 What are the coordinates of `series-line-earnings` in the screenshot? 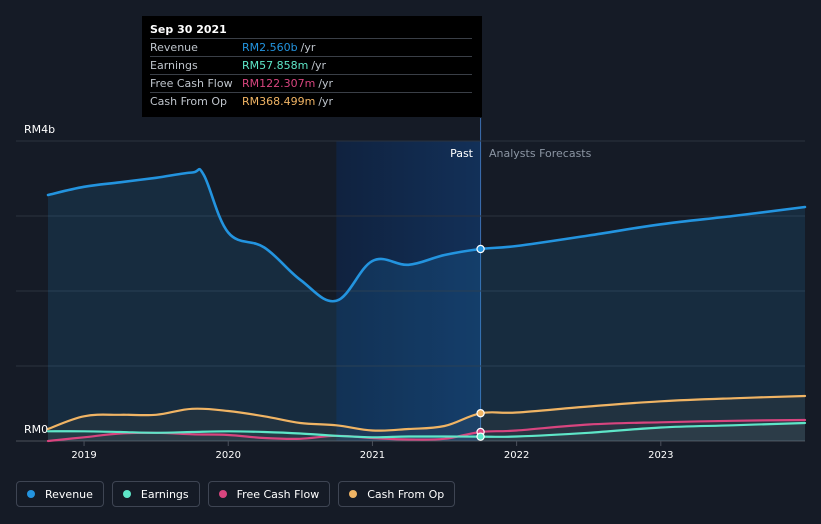 It's located at (426, 430).